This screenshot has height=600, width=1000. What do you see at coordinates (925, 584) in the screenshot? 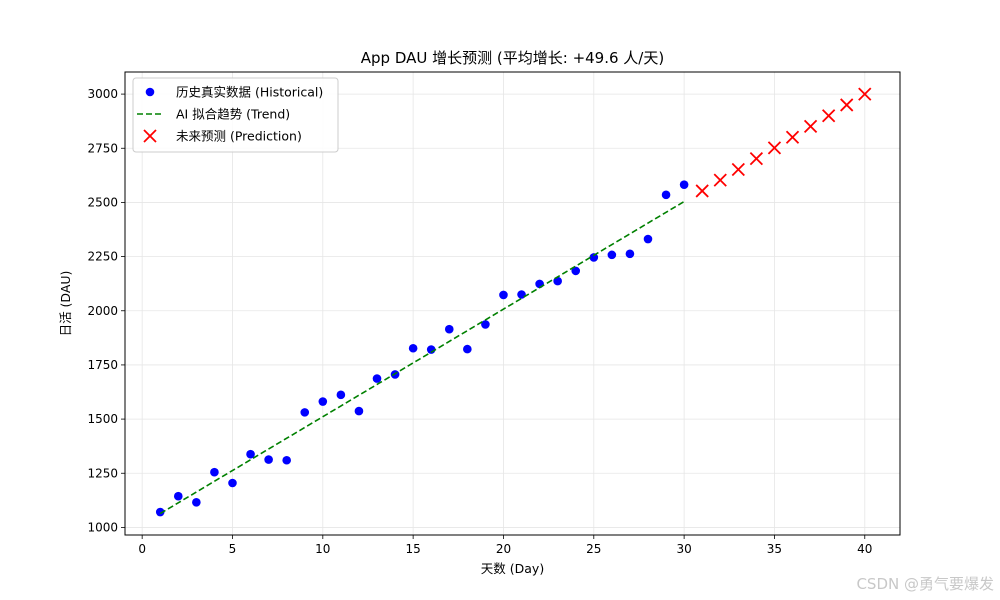
I see `watermark: CSDN @勇气要爆发` at bounding box center [925, 584].